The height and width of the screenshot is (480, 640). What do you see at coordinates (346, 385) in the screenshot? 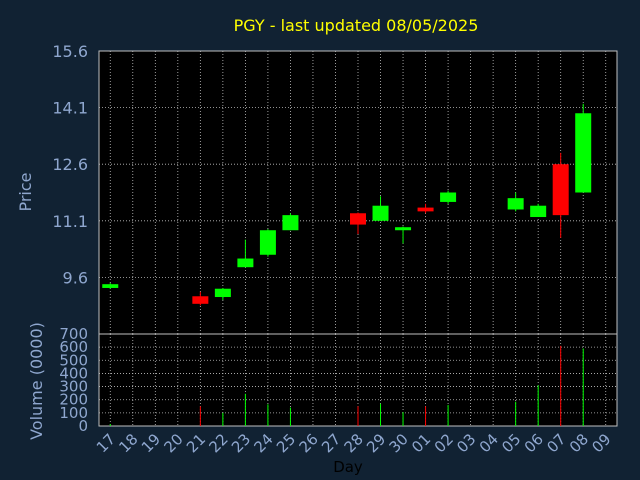
I see `volume-bars` at bounding box center [346, 385].